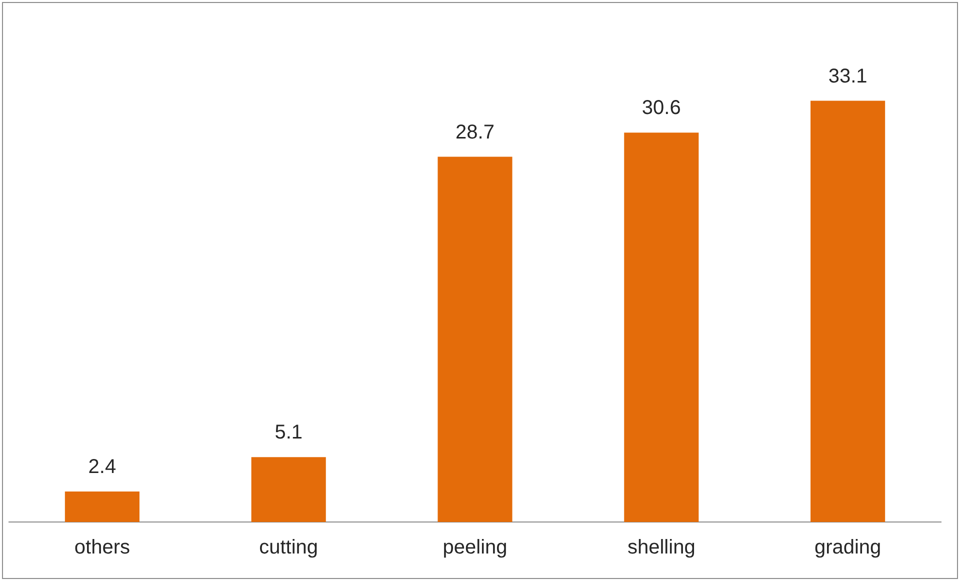  I want to click on x-tick-label: cutting, so click(288, 547).